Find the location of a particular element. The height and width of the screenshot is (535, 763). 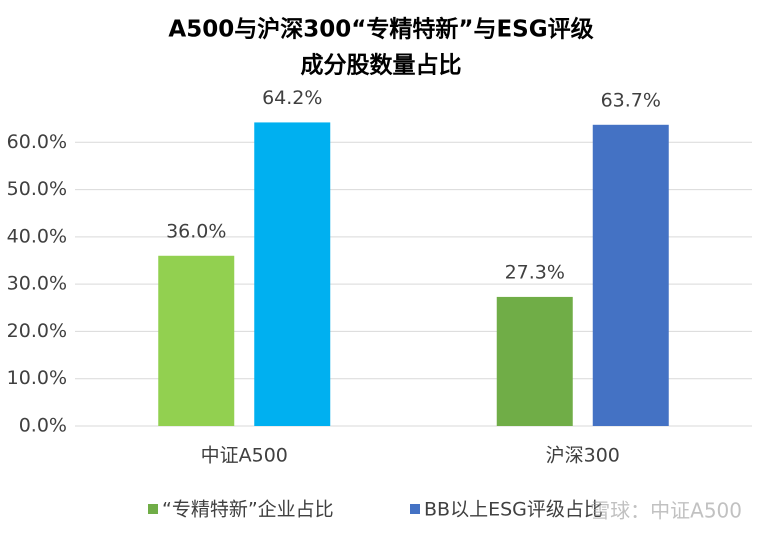

legend-label: BB以上ESG评级占比 is located at coordinates (513, 510).